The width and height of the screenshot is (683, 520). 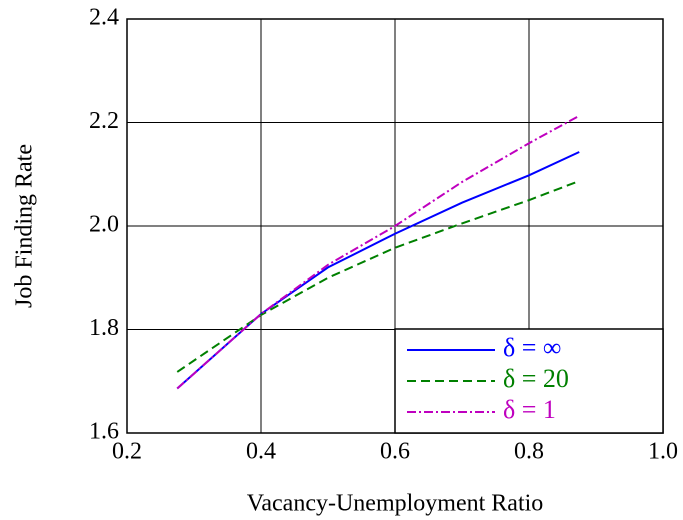 What do you see at coordinates (261, 452) in the screenshot?
I see `x-tick-label: 0.4` at bounding box center [261, 452].